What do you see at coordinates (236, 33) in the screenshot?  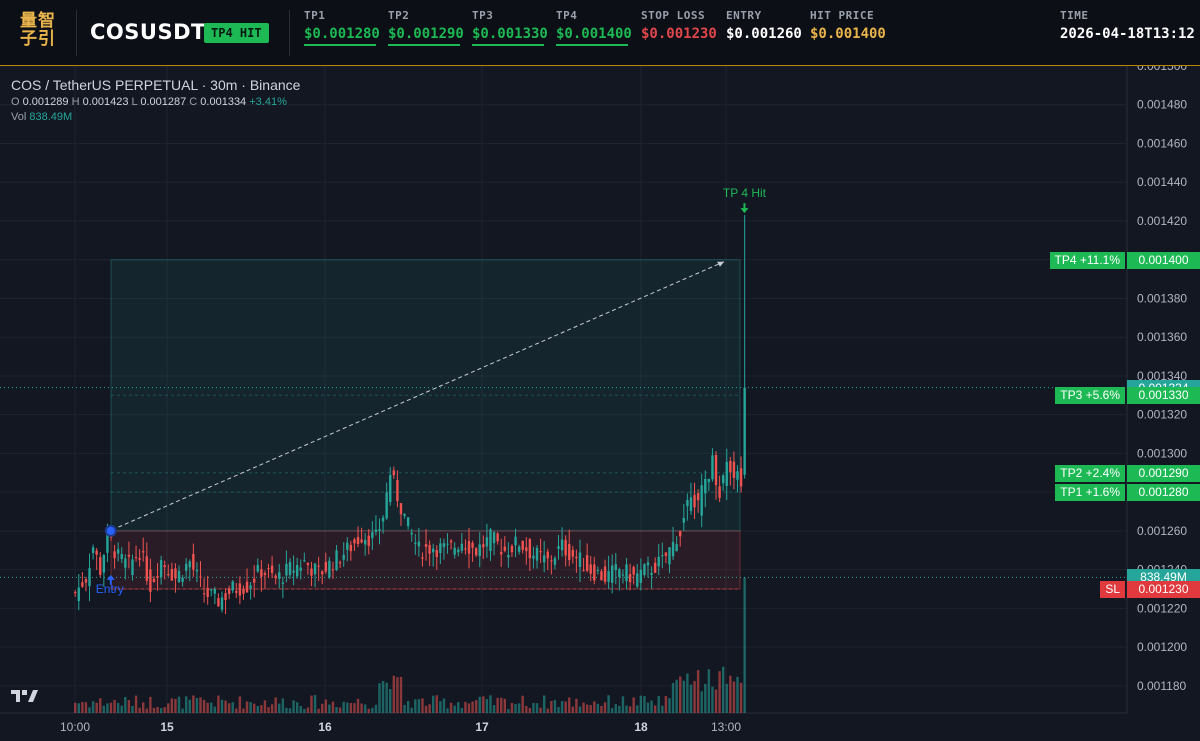 I see `status-badge: TP4 HIT` at bounding box center [236, 33].